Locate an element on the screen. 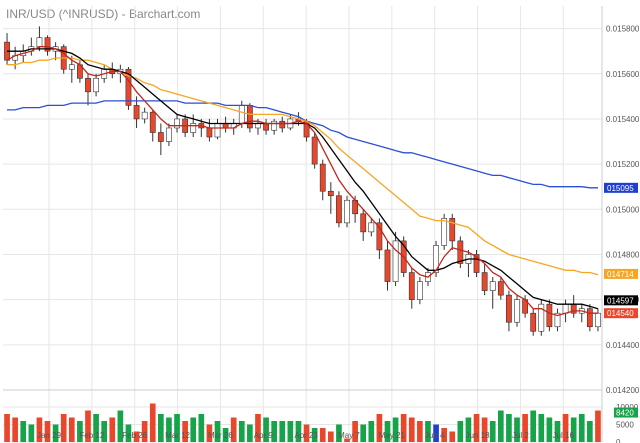 Image resolution: width=640 pixels, height=443 pixels. price-badge-label: 015095 is located at coordinates (620, 188).